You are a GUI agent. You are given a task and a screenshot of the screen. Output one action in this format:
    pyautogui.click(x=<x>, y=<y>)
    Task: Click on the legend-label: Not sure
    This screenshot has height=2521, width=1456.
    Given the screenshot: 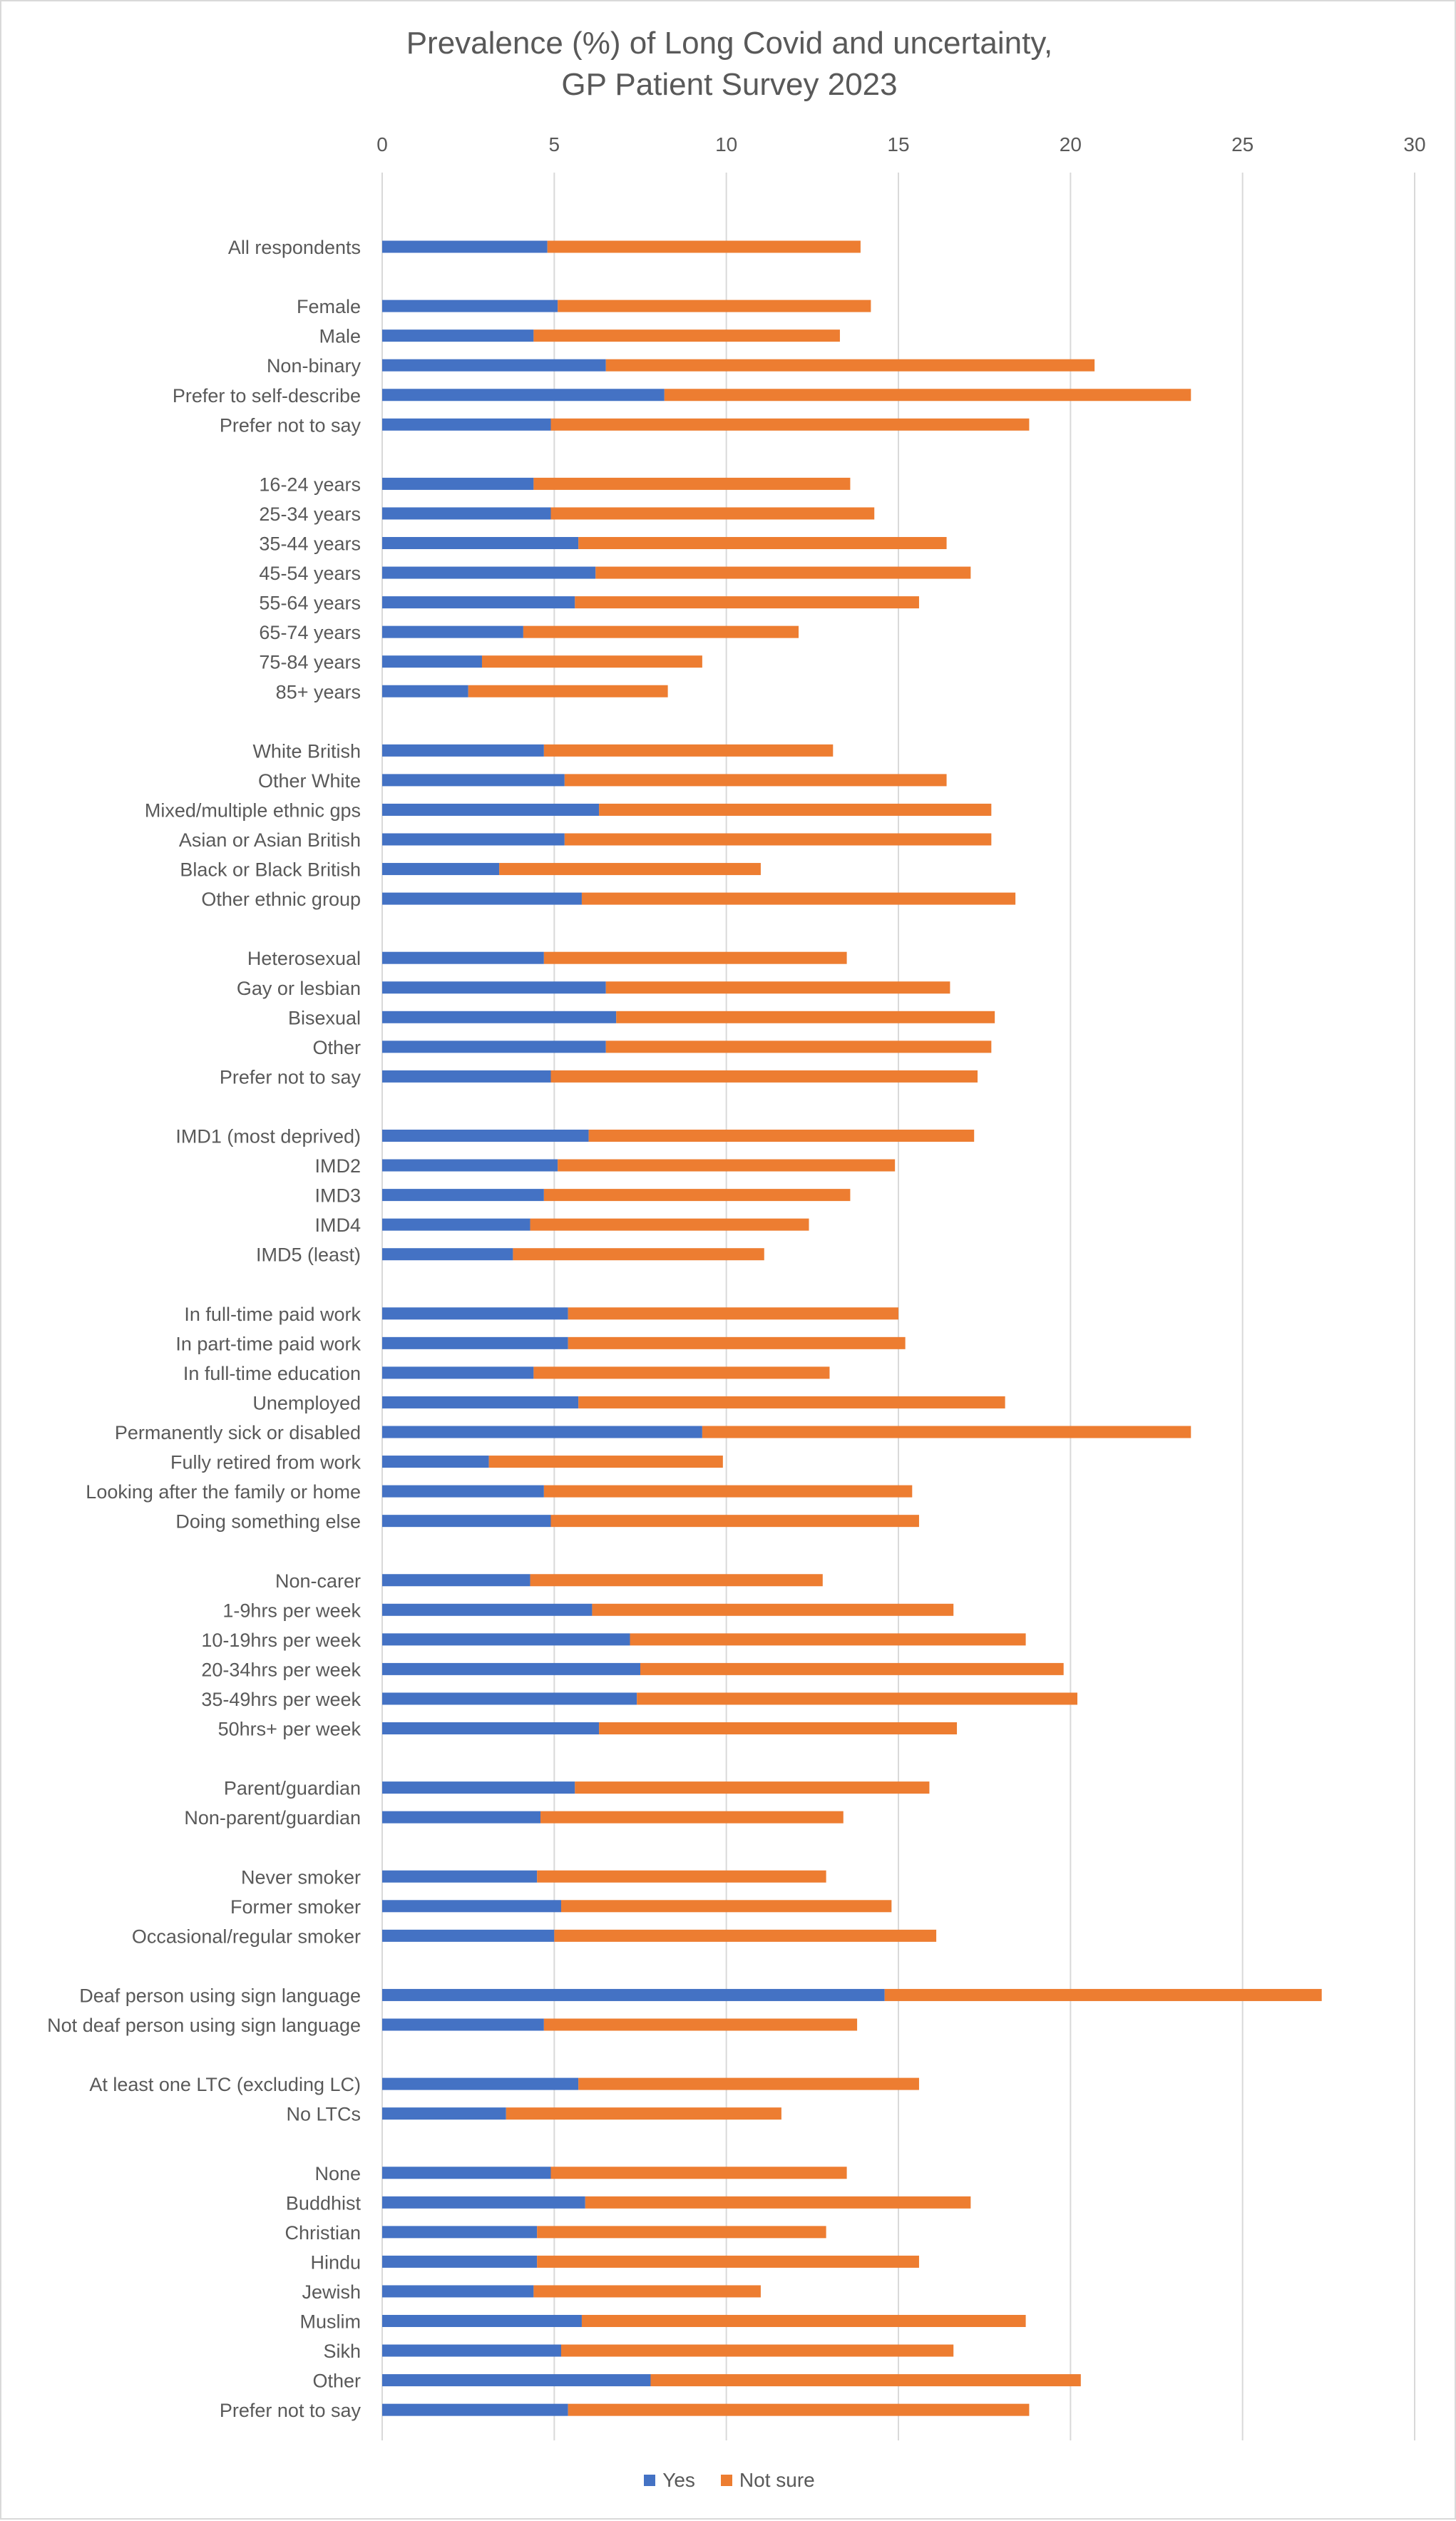 What is the action you would take?
    pyautogui.click(x=777, y=2480)
    